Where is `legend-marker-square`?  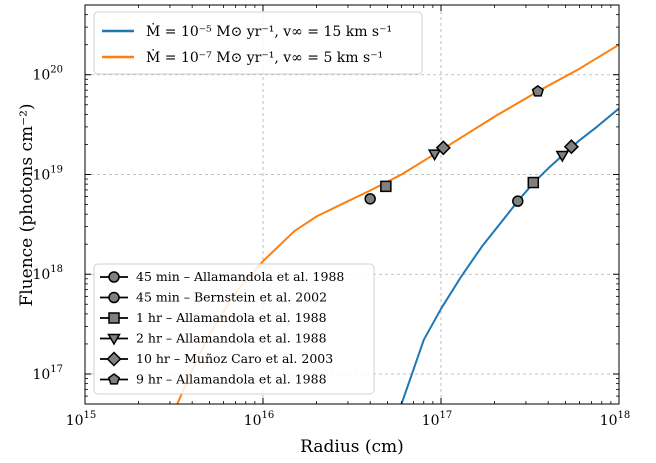 legend-marker-square is located at coordinates (114, 318).